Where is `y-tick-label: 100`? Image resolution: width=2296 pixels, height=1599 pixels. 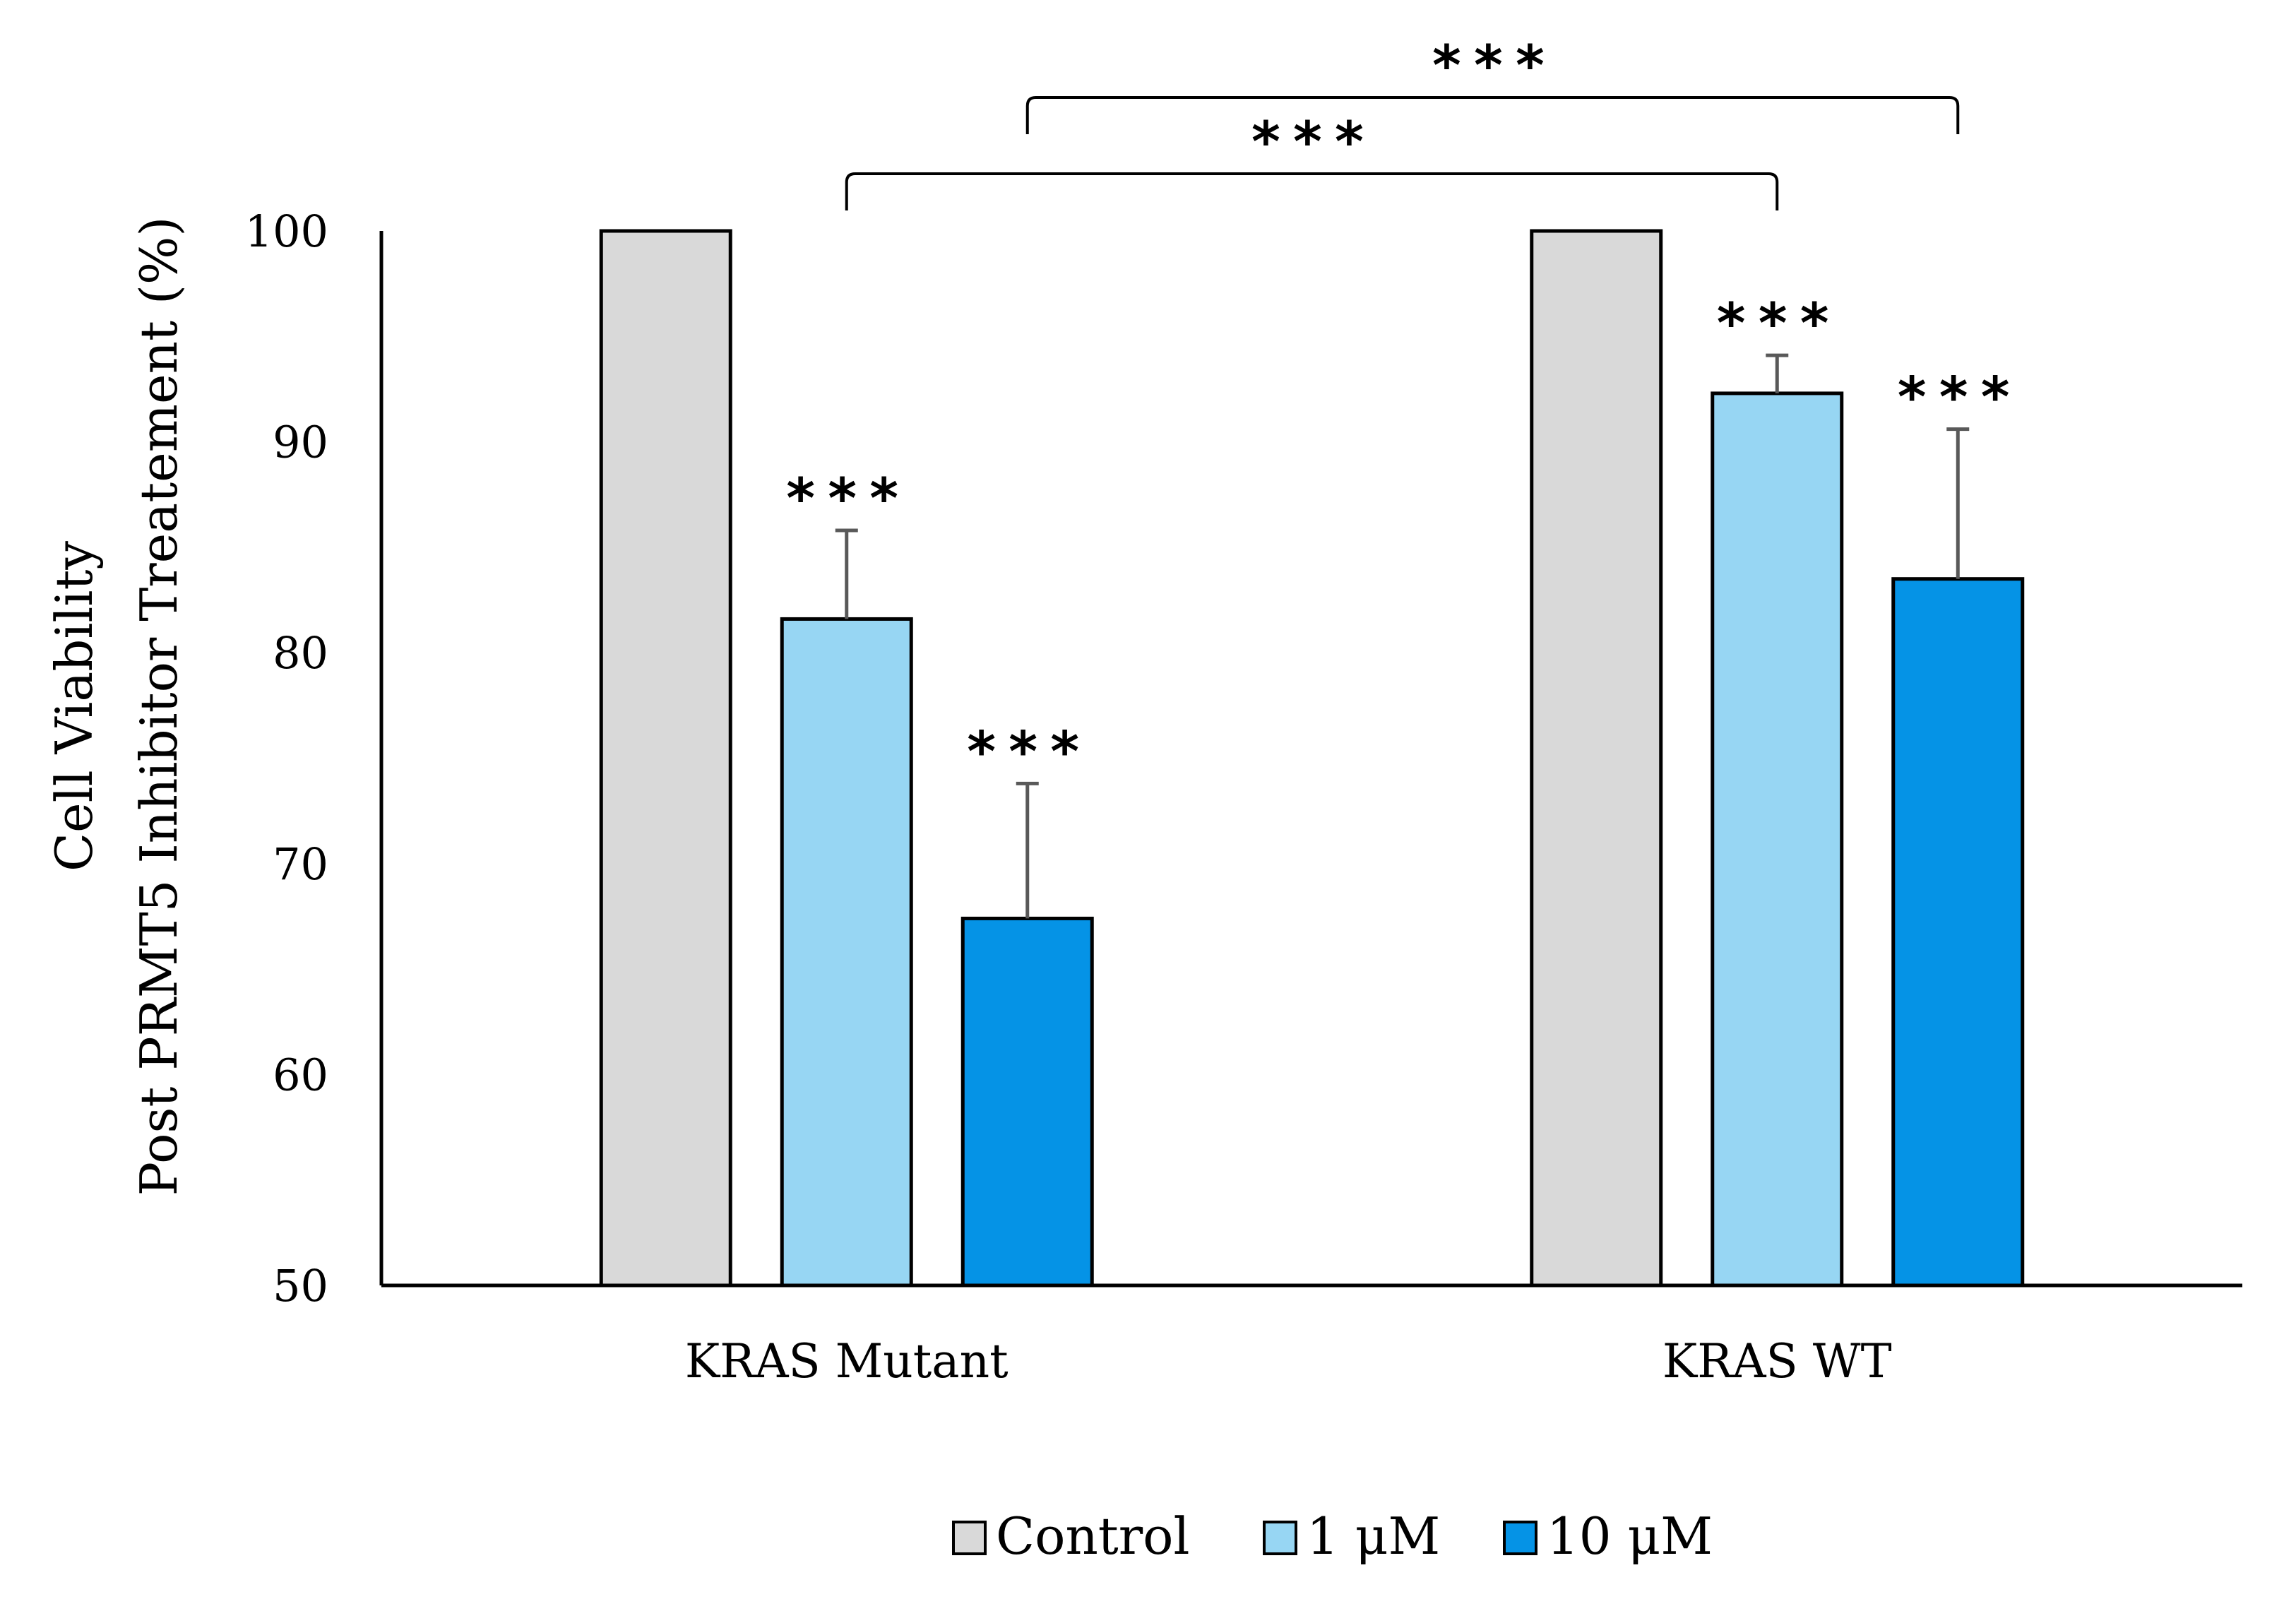
y-tick-label: 100 is located at coordinates (286, 231).